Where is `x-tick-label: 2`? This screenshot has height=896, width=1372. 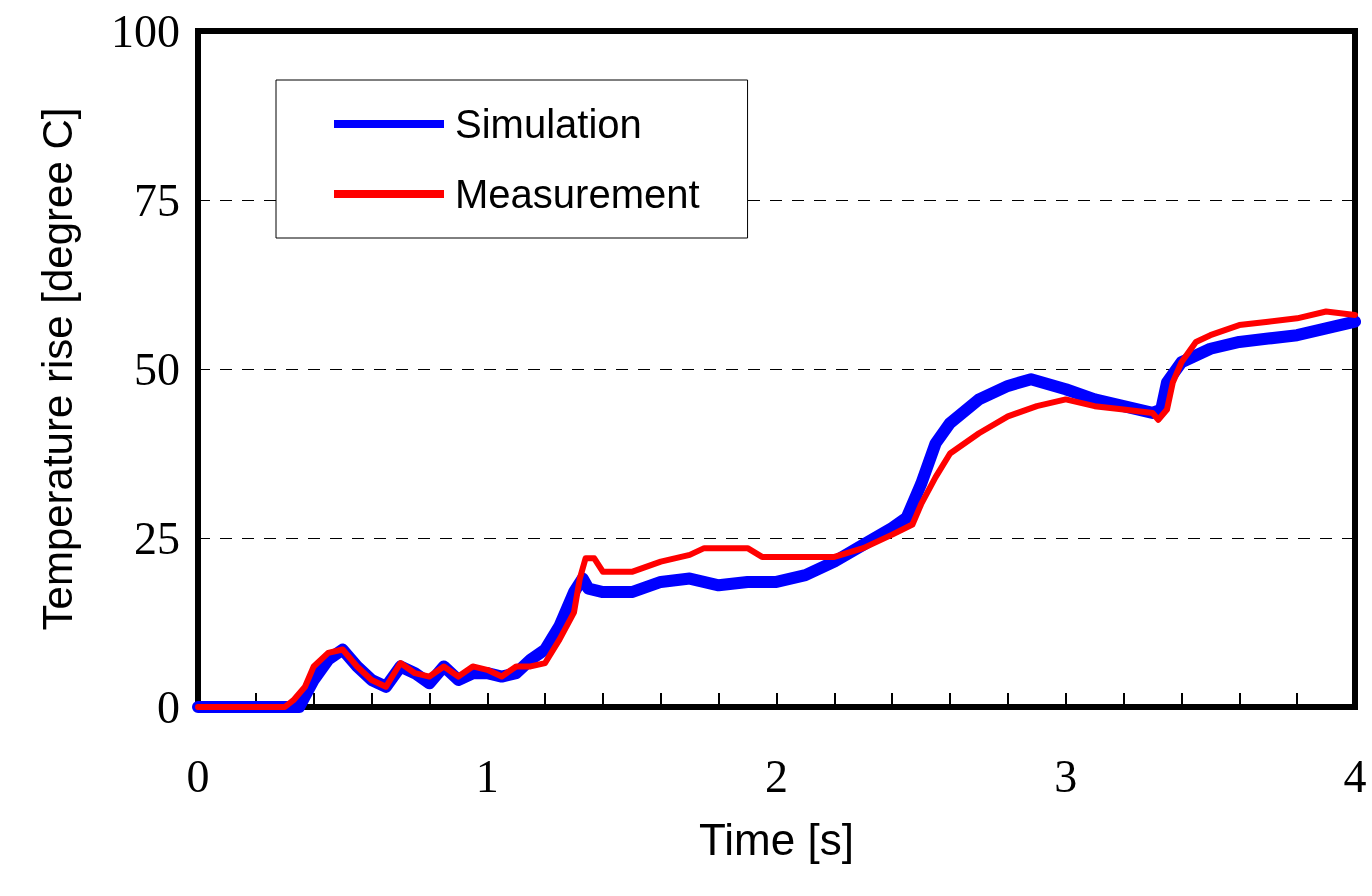
x-tick-label: 2 is located at coordinates (776, 776).